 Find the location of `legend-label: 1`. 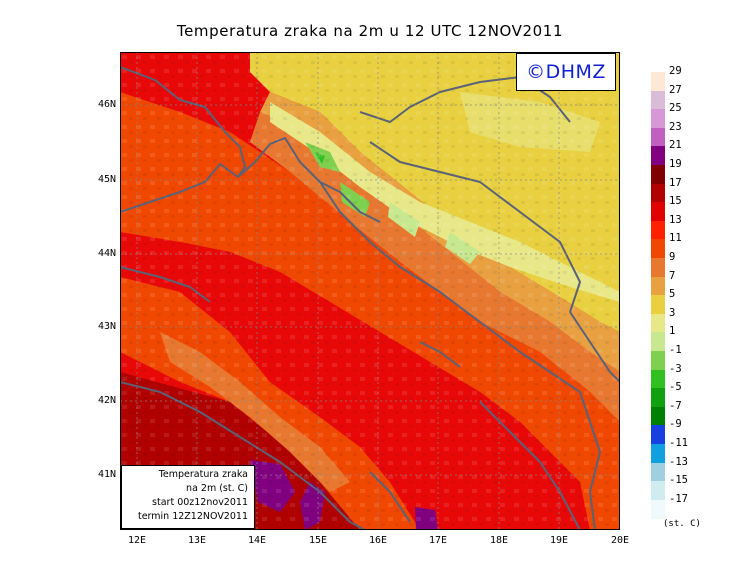

legend-label: 1 is located at coordinates (672, 331).